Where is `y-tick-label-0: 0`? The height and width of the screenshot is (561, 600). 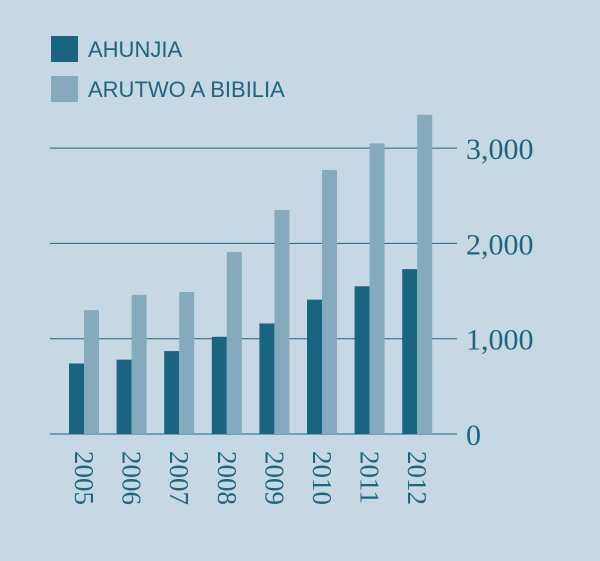 y-tick-label-0: 0 is located at coordinates (473, 435).